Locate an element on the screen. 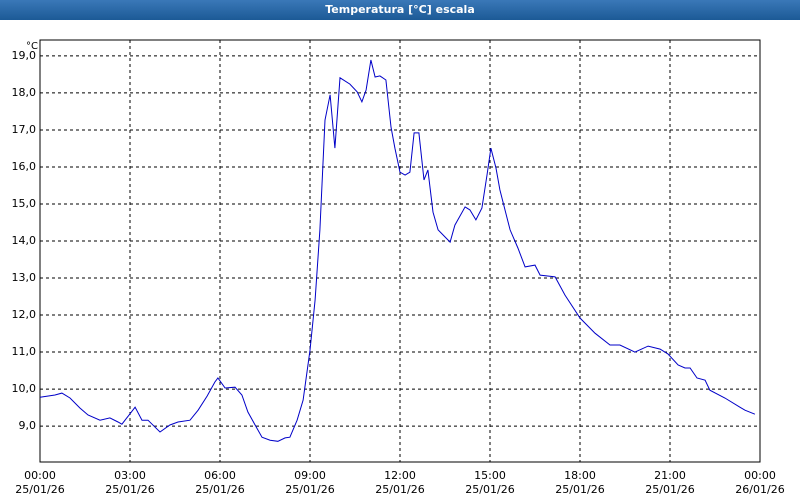 Image resolution: width=800 pixels, height=504 pixels. y-tick-label: 17,0 is located at coordinates (24, 129).